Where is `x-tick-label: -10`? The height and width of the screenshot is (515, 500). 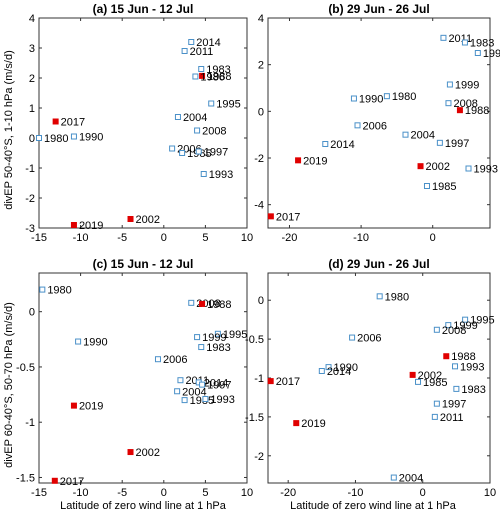
x-tick-label: -10 is located at coordinates (81, 493).